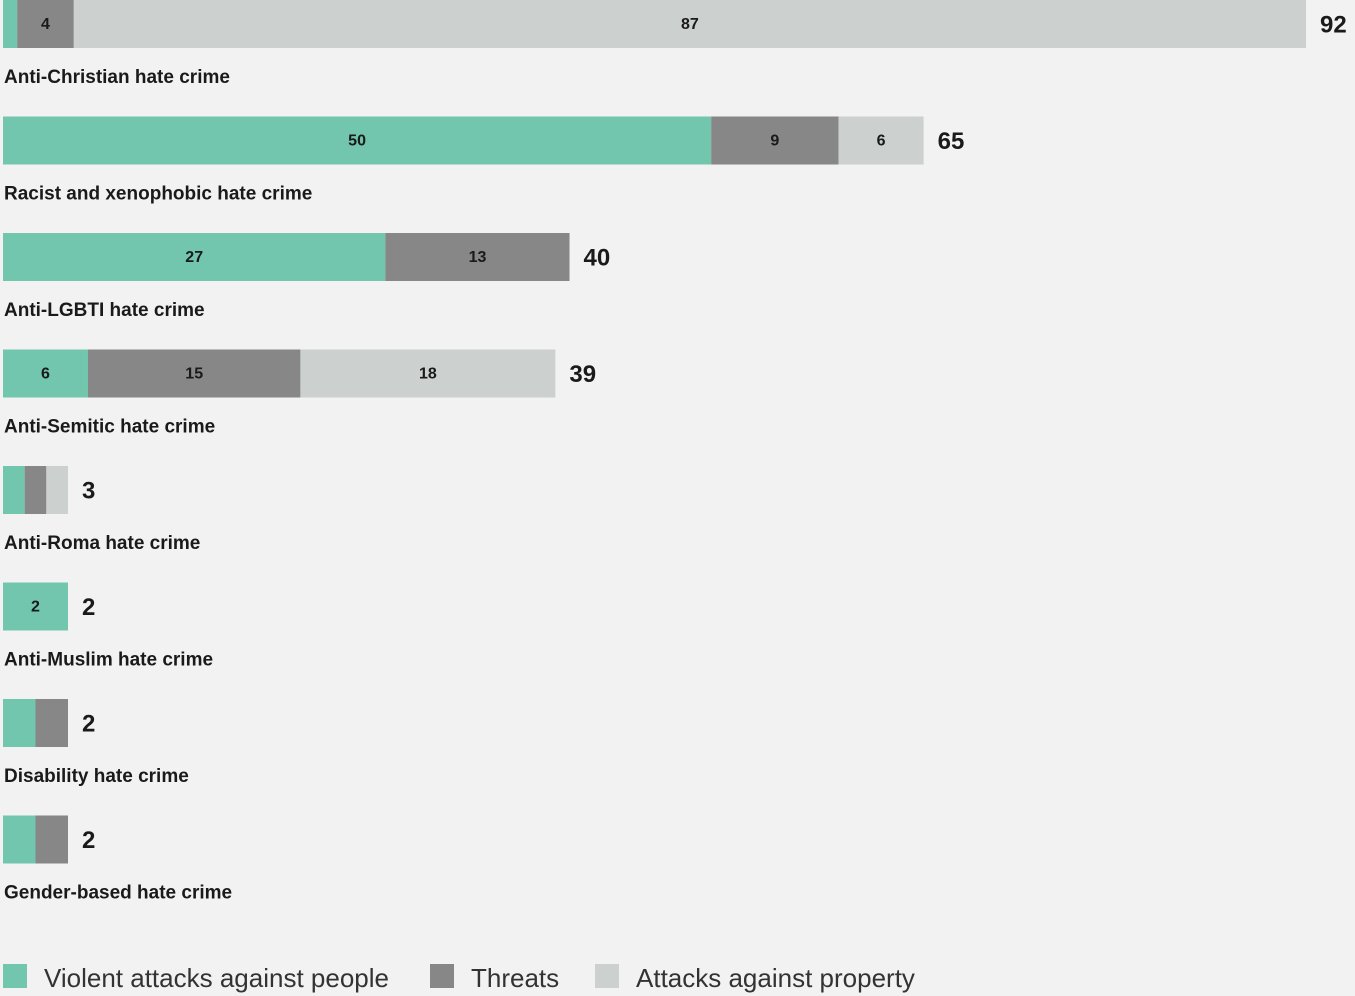 The width and height of the screenshot is (1355, 996). I want to click on legend-label: Attacks against property, so click(775, 978).